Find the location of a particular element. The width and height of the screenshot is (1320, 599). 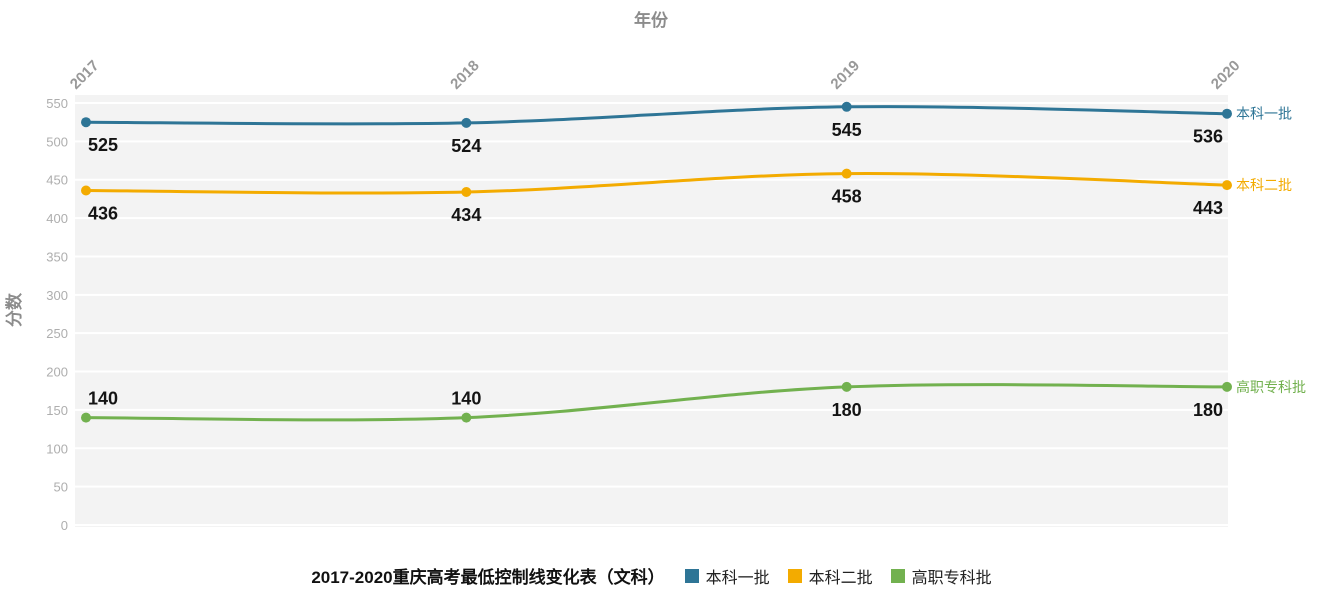

legend: 本科一批 本科二批 高职专科批 is located at coordinates (838, 576).